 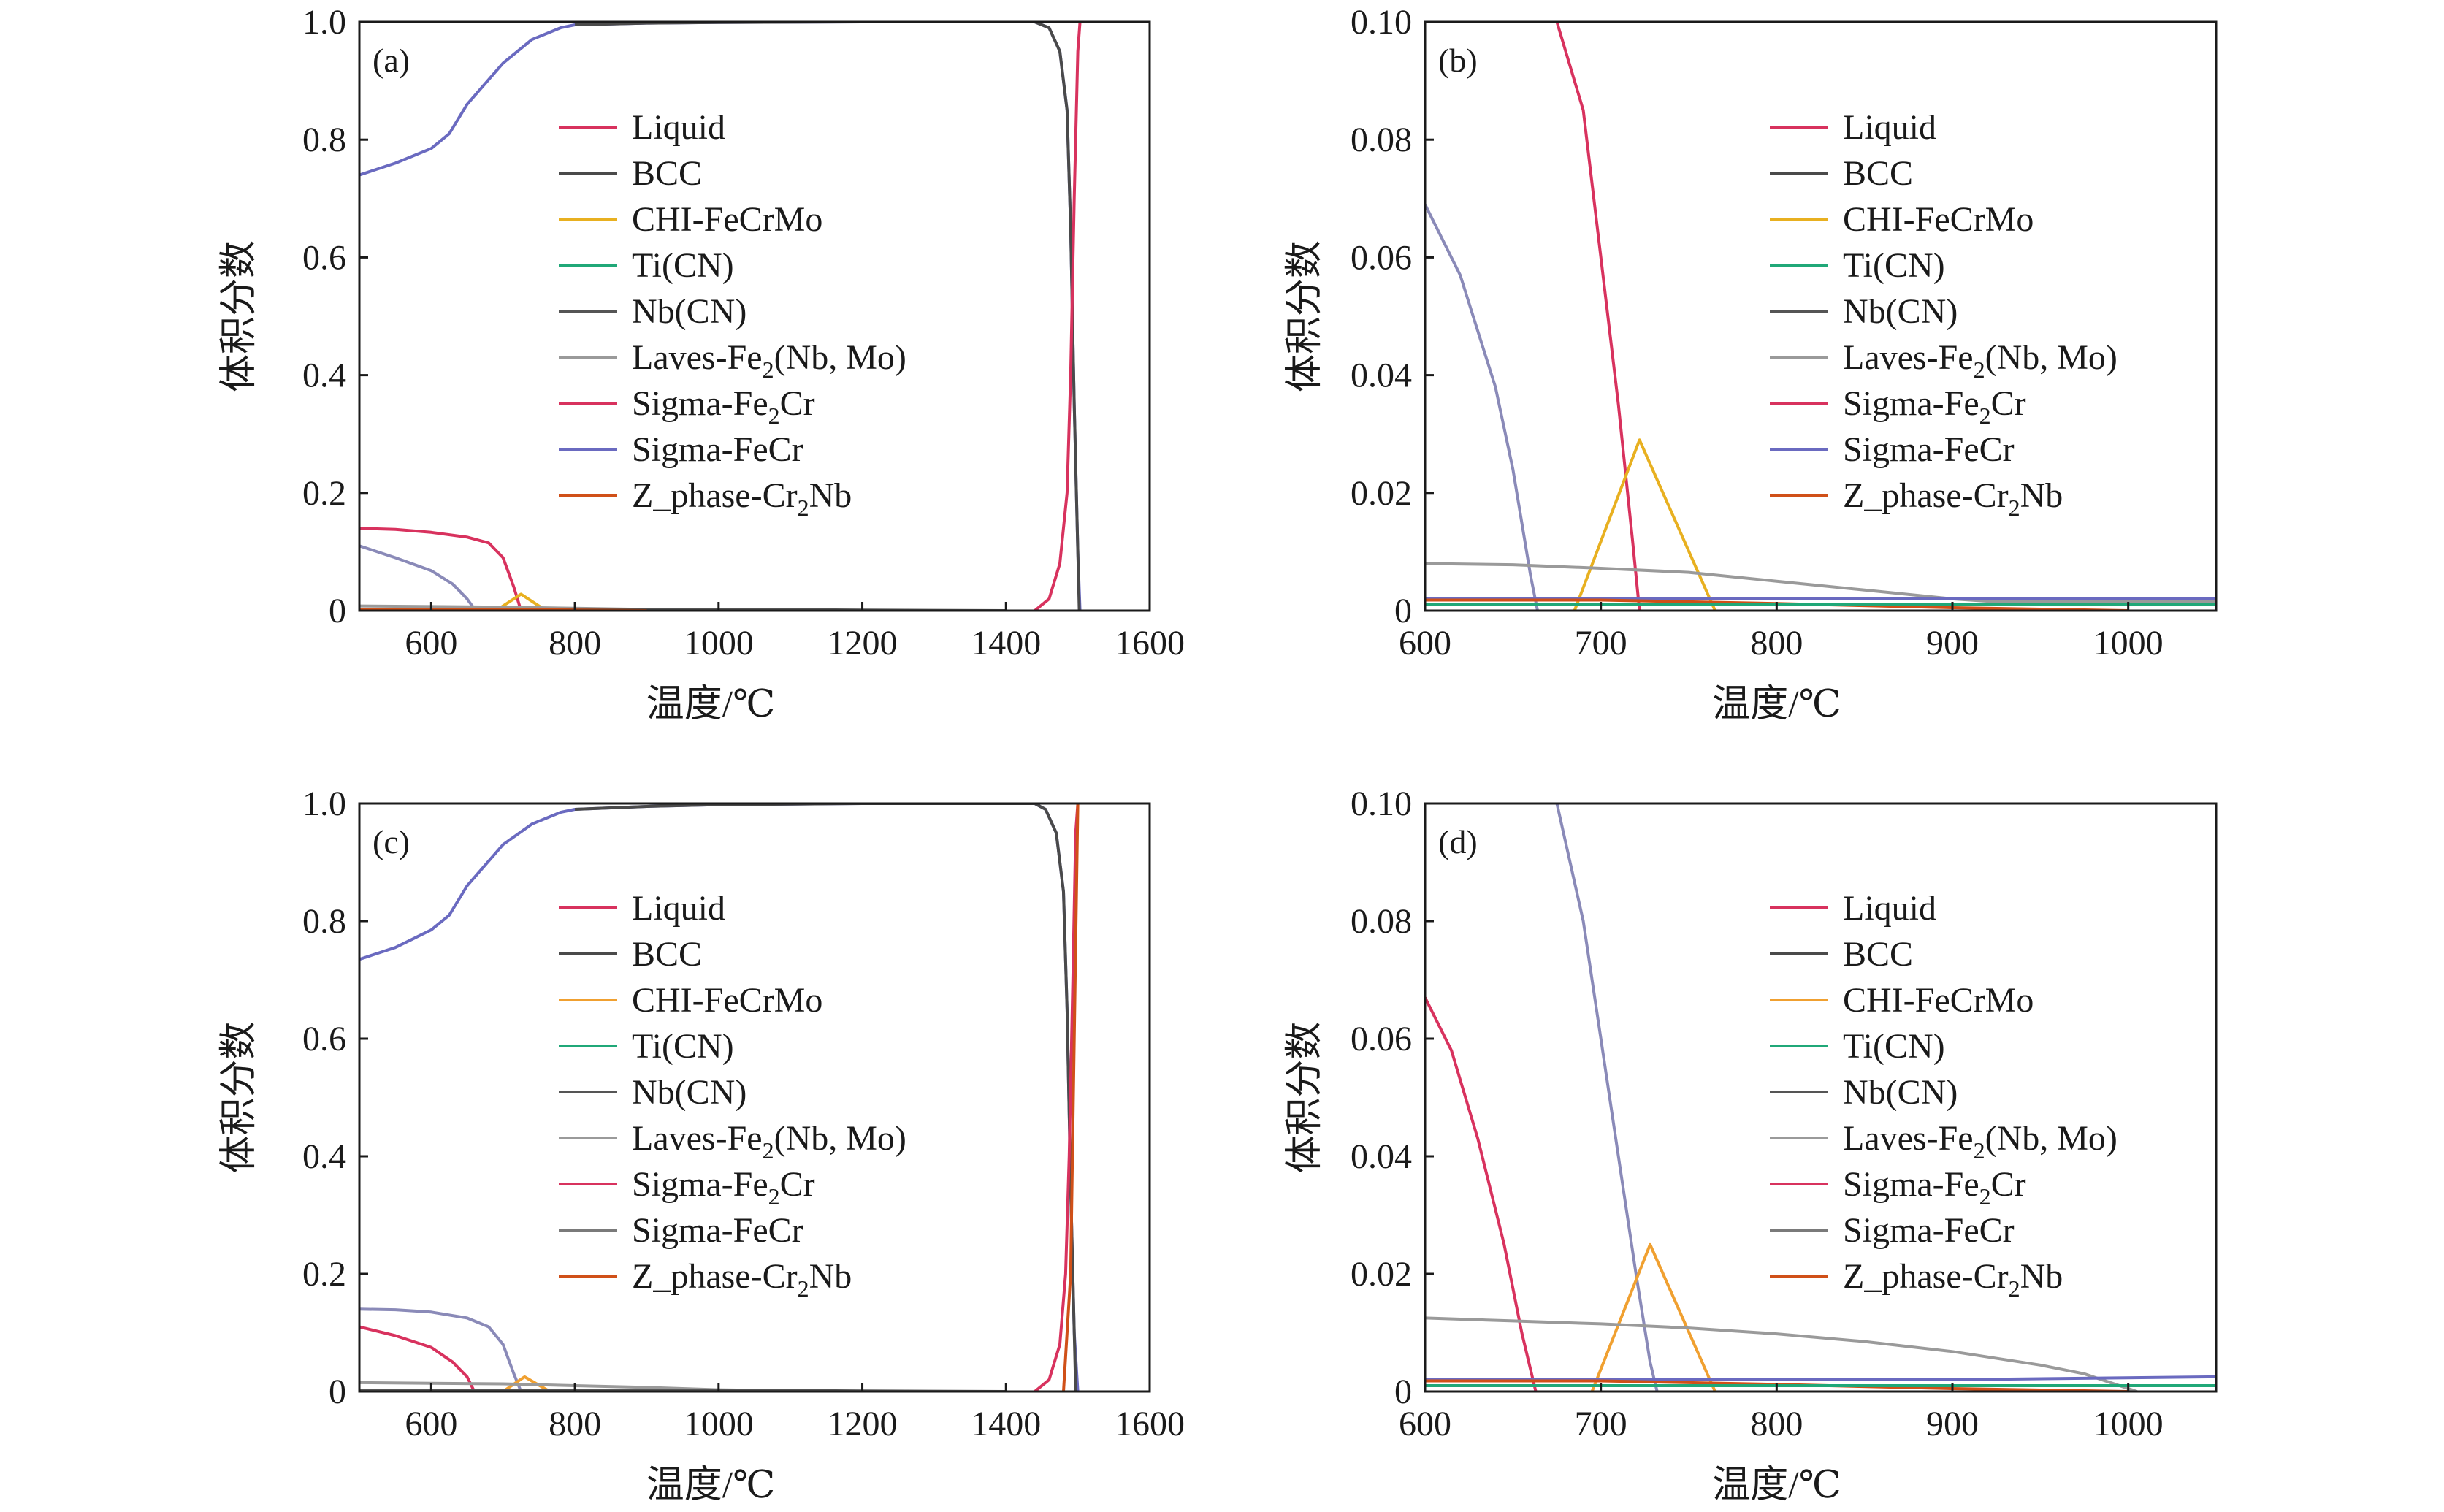 What do you see at coordinates (1953, 1424) in the screenshot?
I see `x-tick-label: 900` at bounding box center [1953, 1424].